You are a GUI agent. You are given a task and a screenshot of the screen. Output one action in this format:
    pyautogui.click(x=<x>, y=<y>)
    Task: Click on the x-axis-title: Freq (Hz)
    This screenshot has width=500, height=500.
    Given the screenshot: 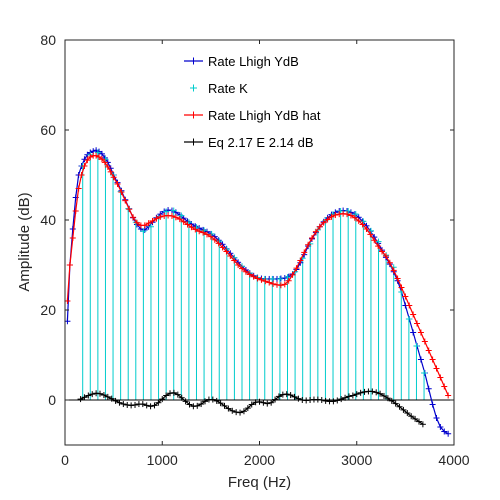 What is the action you would take?
    pyautogui.click(x=259, y=482)
    